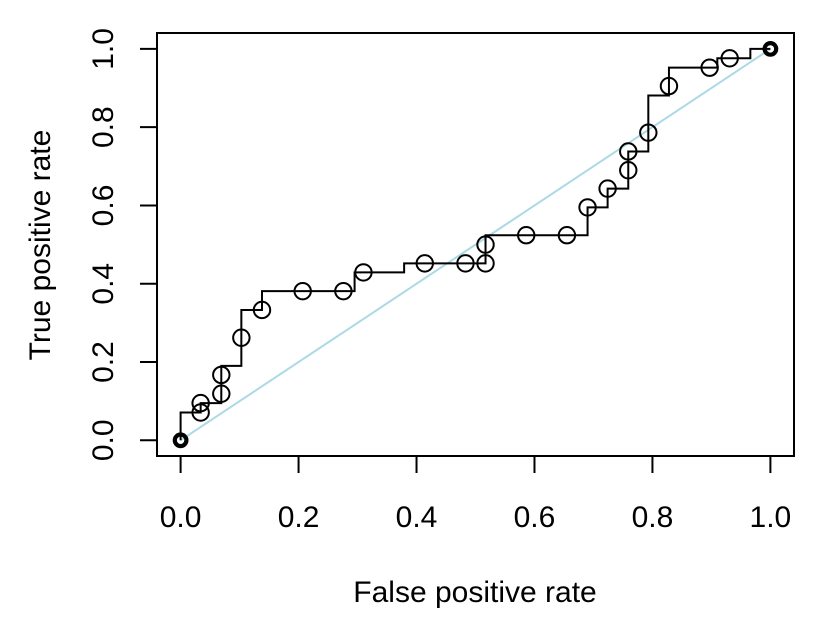  I want to click on x-tick-label: 0.2, so click(299, 517).